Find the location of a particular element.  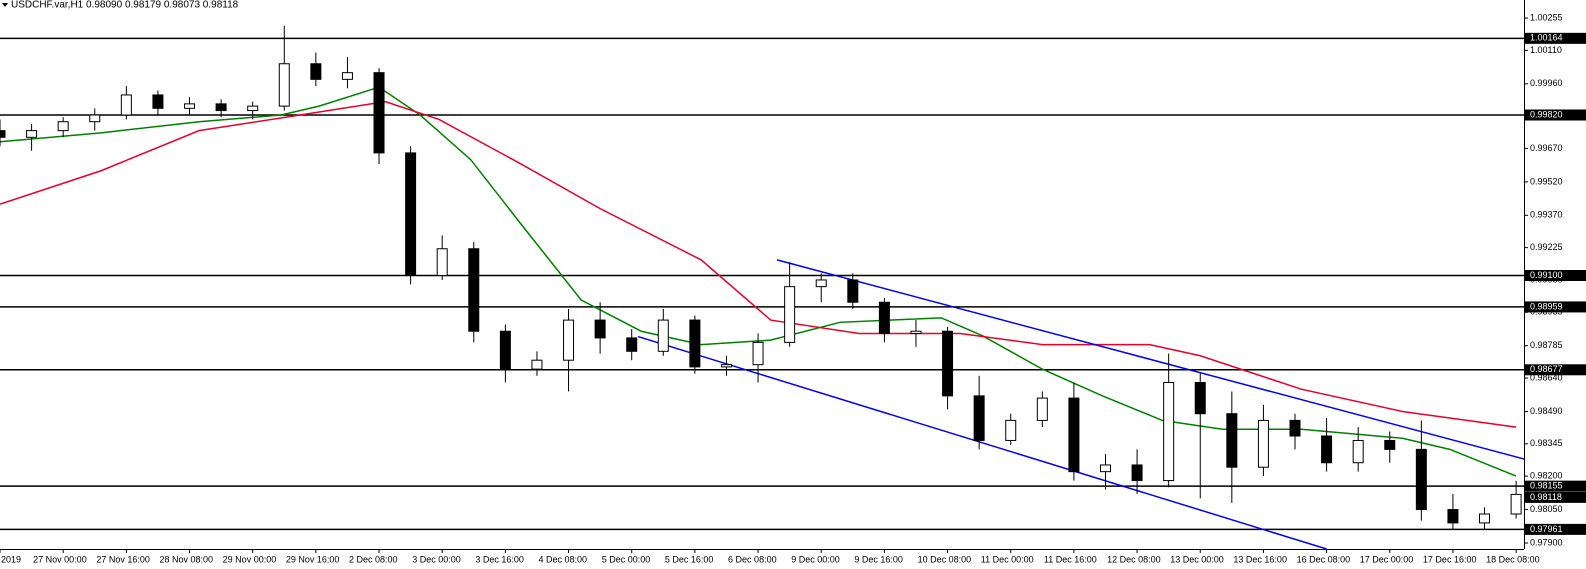

y-tick-label: 0.99960 is located at coordinates (1546, 83).